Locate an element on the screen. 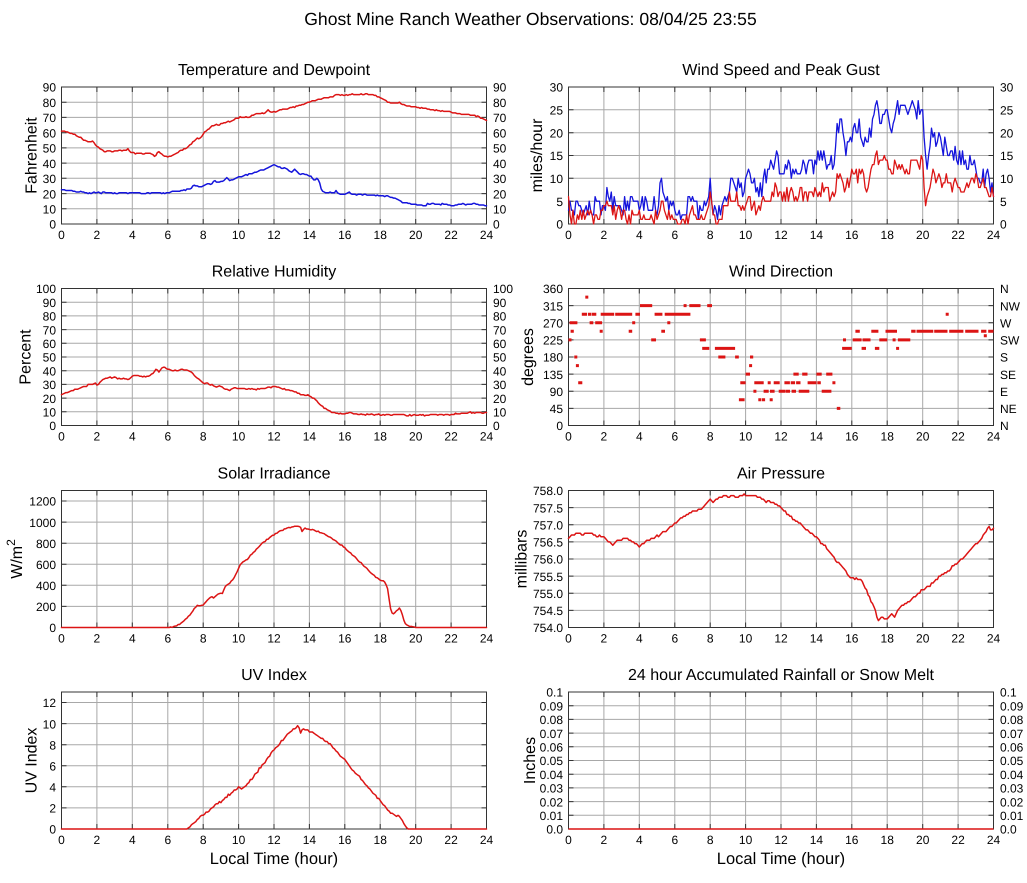  svg-text: 25 is located at coordinates (1007, 111).